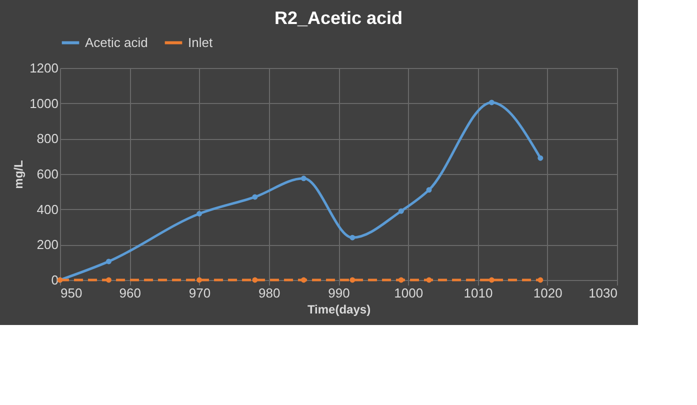 This screenshot has width=697, height=405. What do you see at coordinates (116, 42) in the screenshot?
I see `legend-label: Acetic acid` at bounding box center [116, 42].